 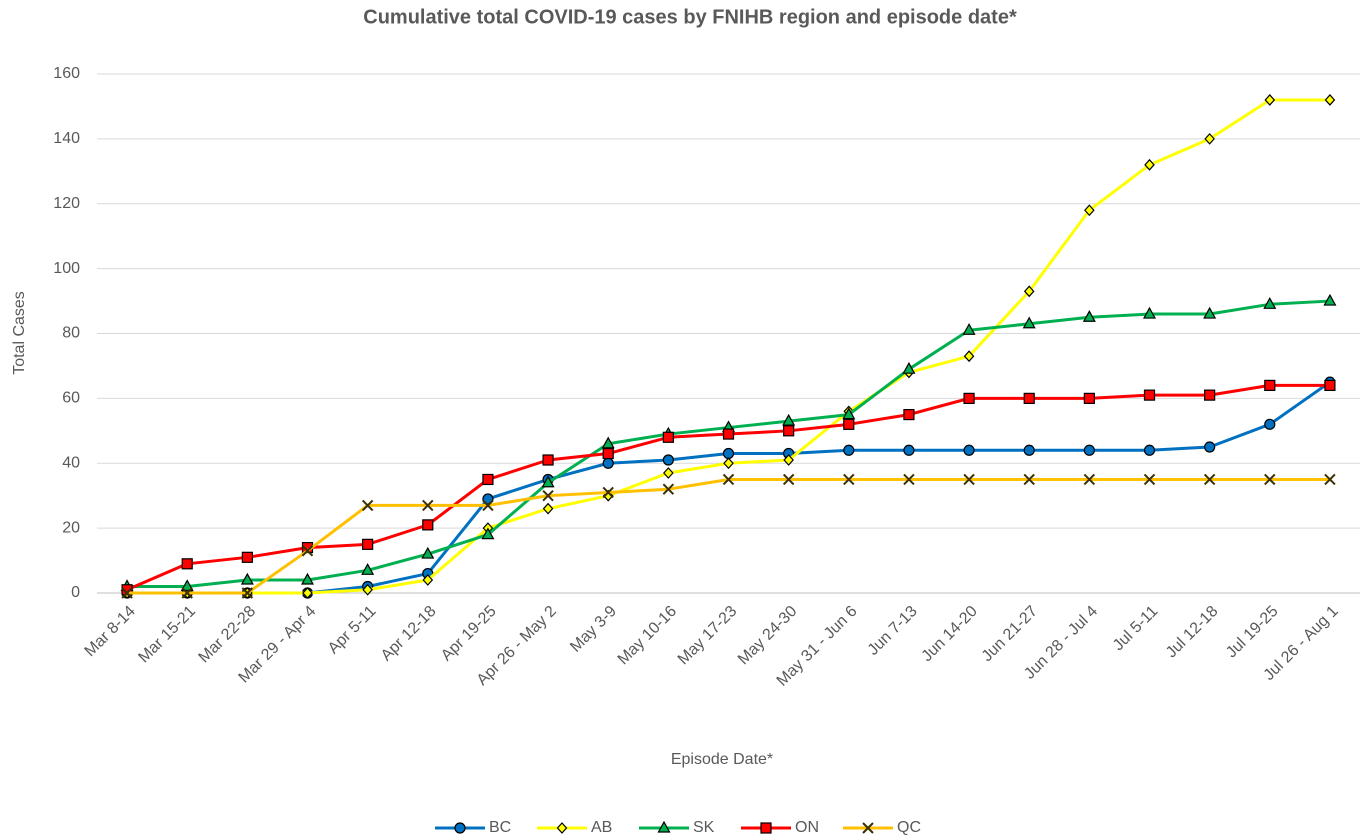 I want to click on x-tick-label: May 17-23, so click(x=708, y=636).